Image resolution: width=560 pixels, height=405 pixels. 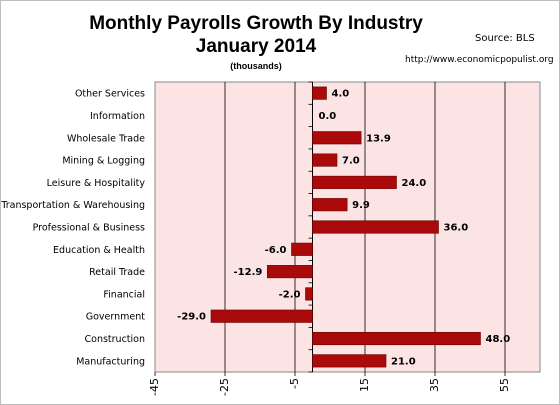 I want to click on data-label: -6.0, so click(x=276, y=250).